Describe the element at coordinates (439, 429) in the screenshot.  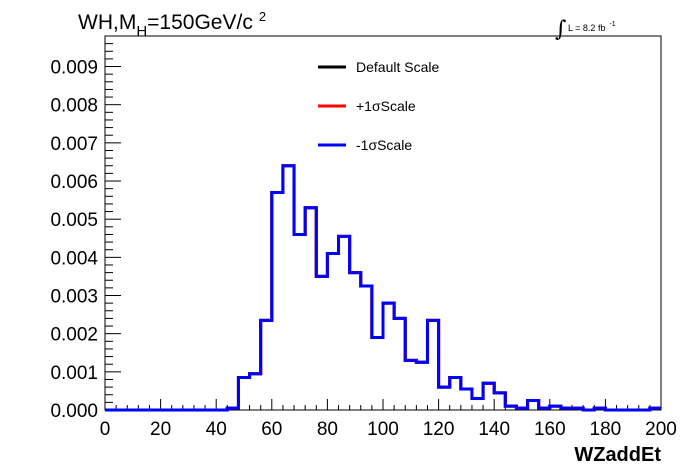
I see `x-tick-label: 120` at that location.